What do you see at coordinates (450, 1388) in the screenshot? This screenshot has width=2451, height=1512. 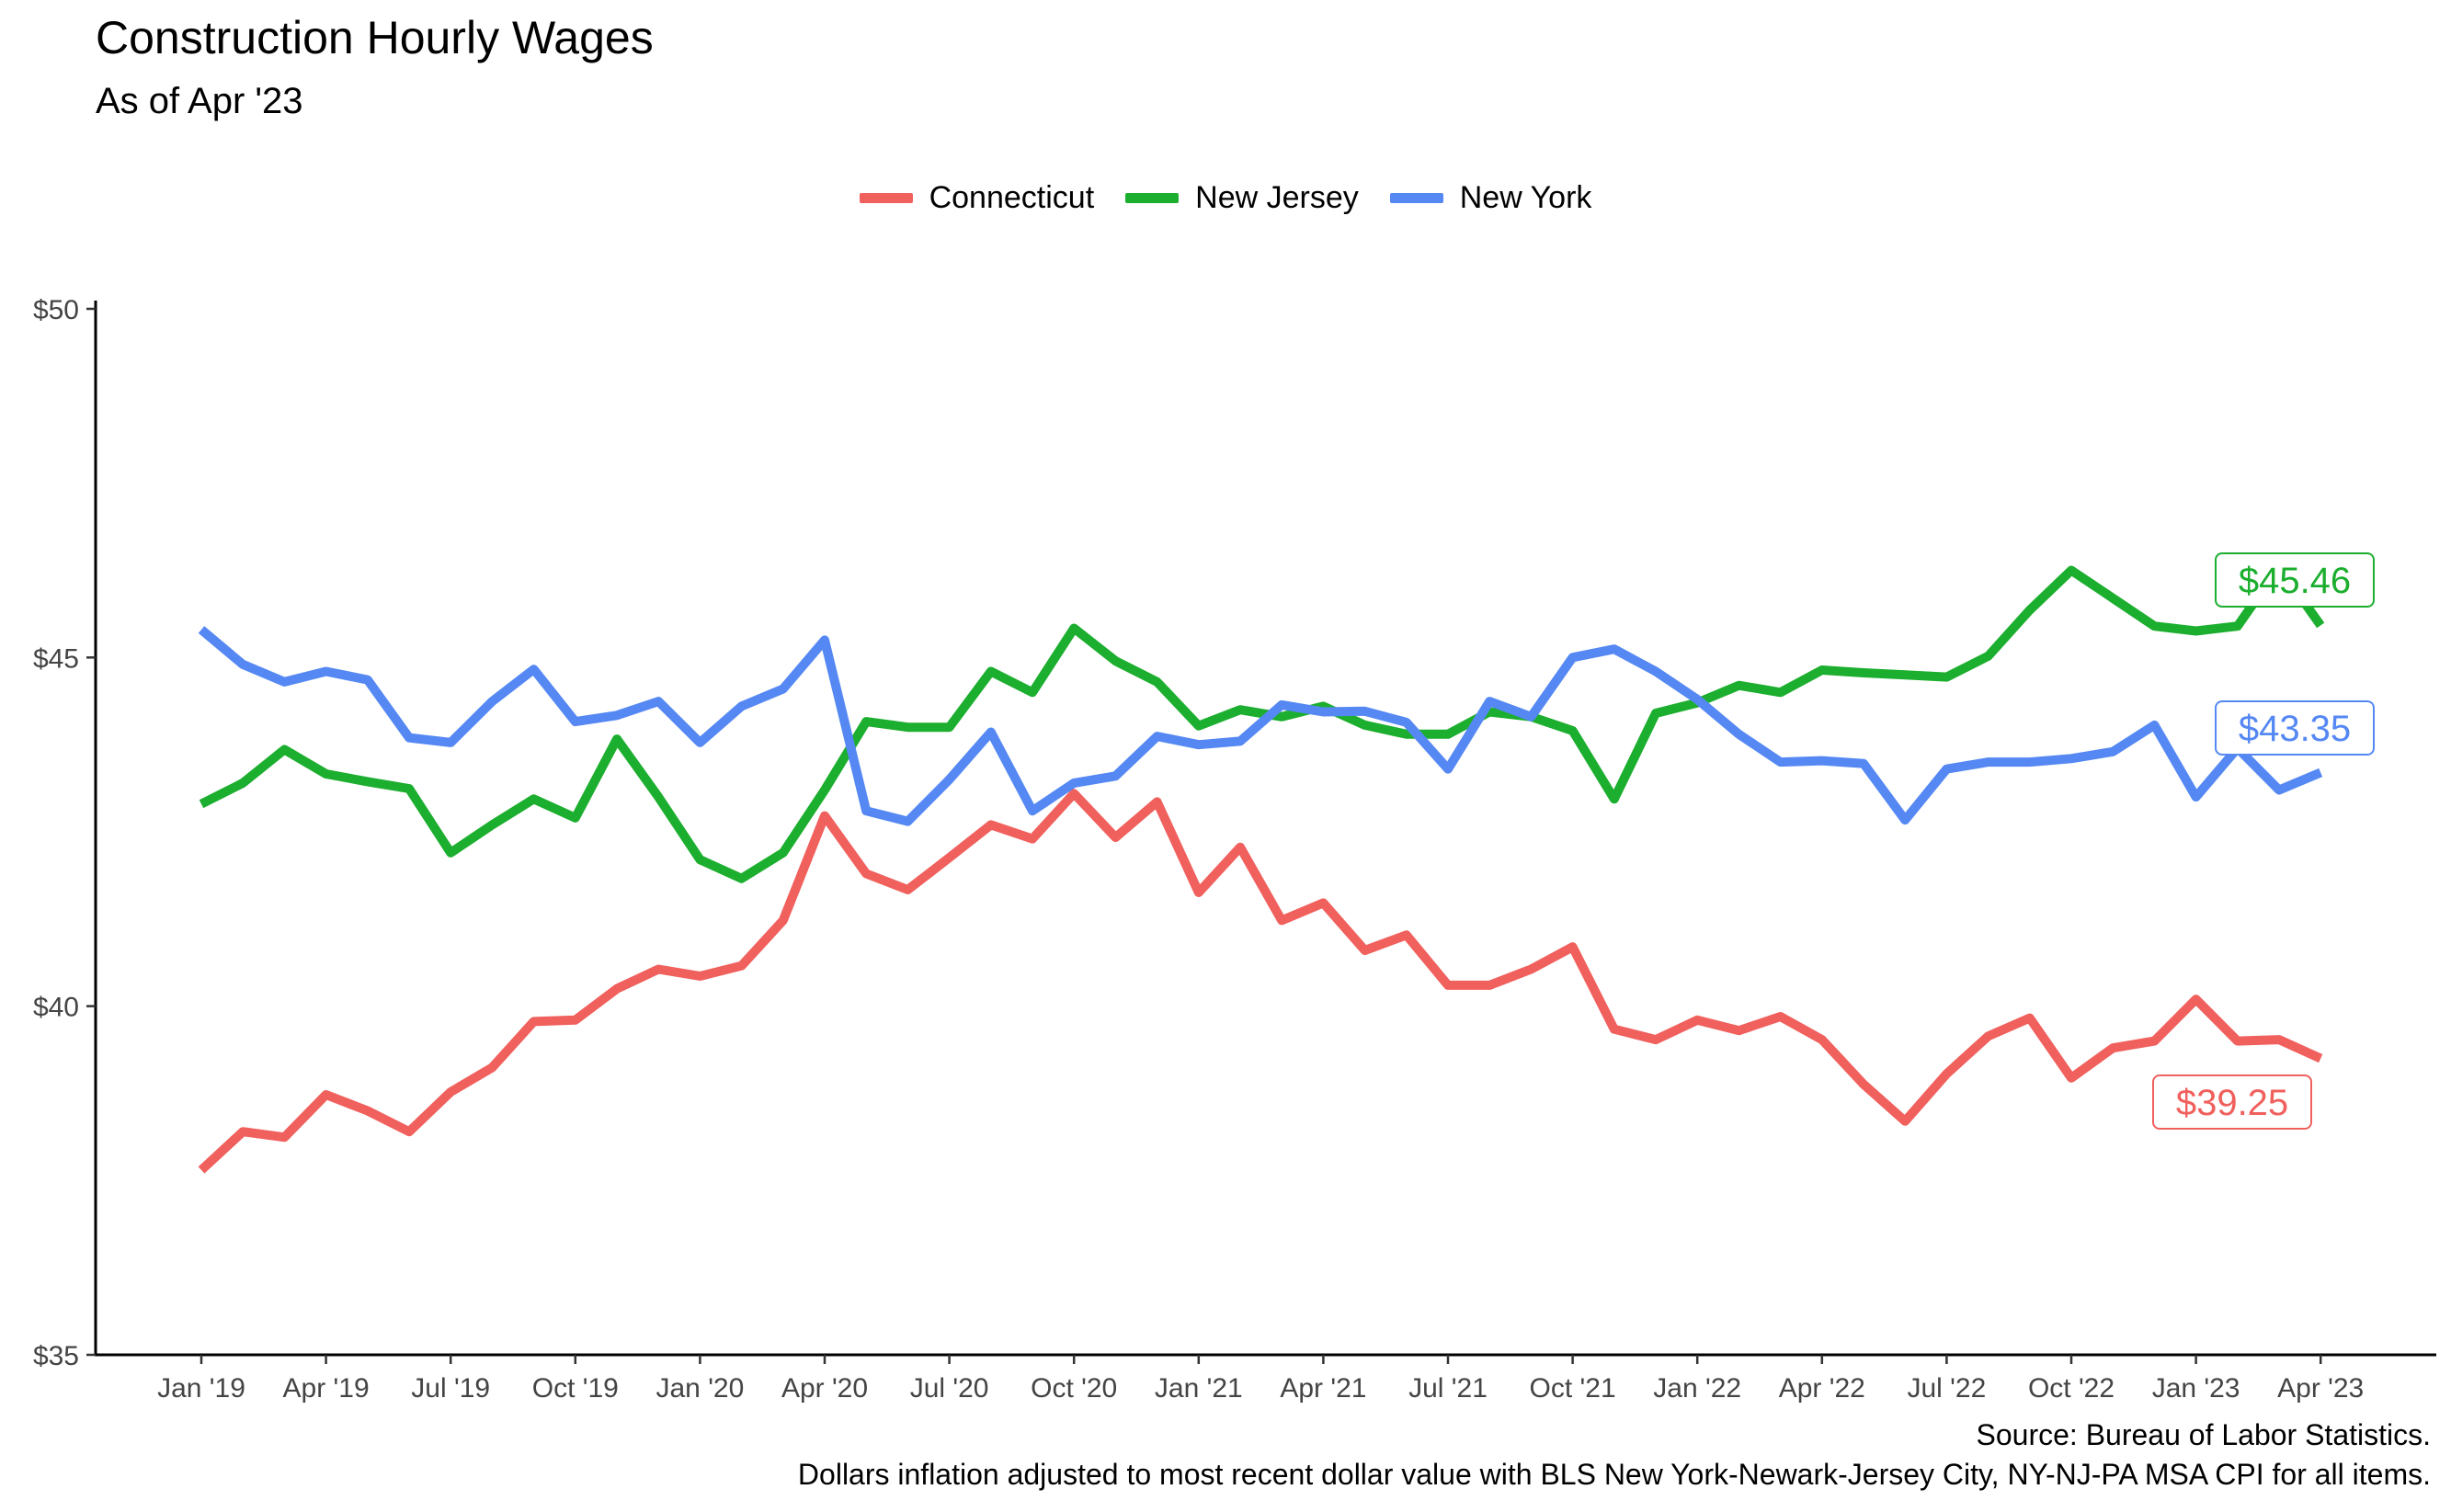 I see `x-tick-label: Jul '19` at bounding box center [450, 1388].